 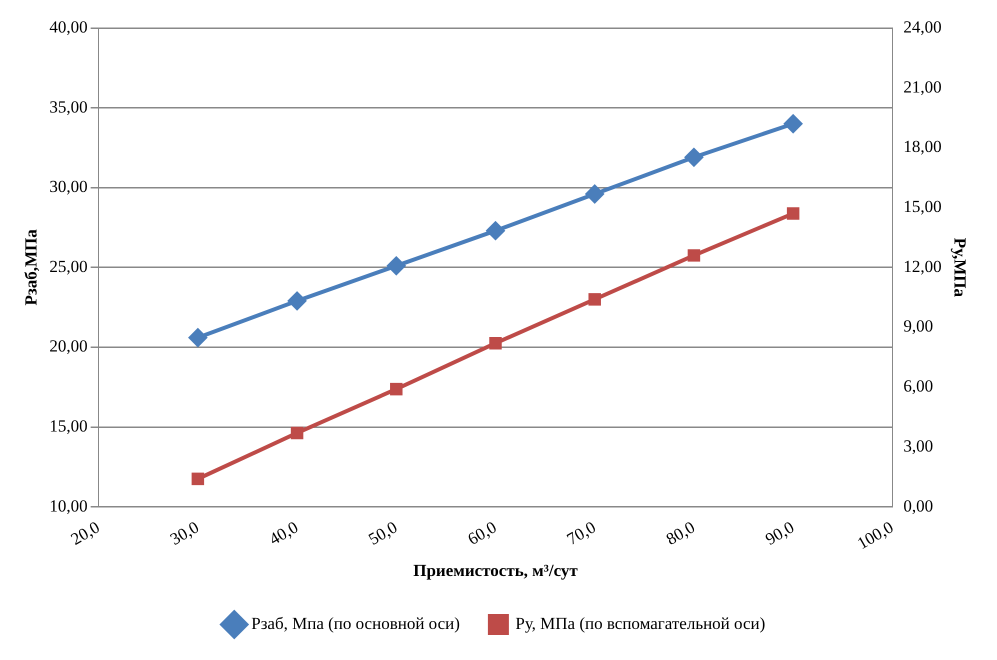 I want to click on x-tick-label: 90,0, so click(x=780, y=533).